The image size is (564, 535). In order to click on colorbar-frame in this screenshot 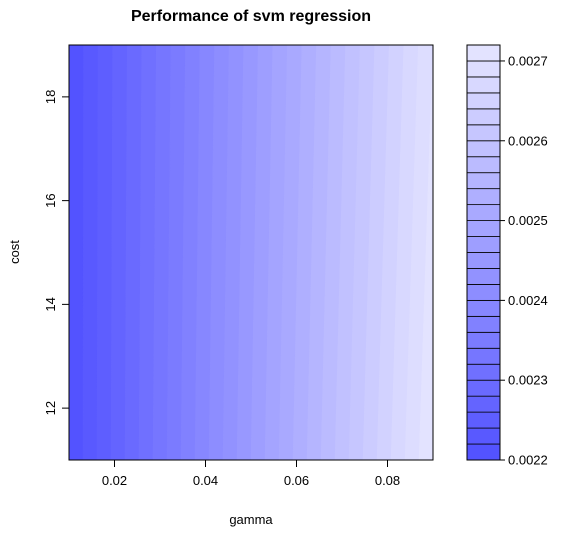, I will do `click(483, 252)`.